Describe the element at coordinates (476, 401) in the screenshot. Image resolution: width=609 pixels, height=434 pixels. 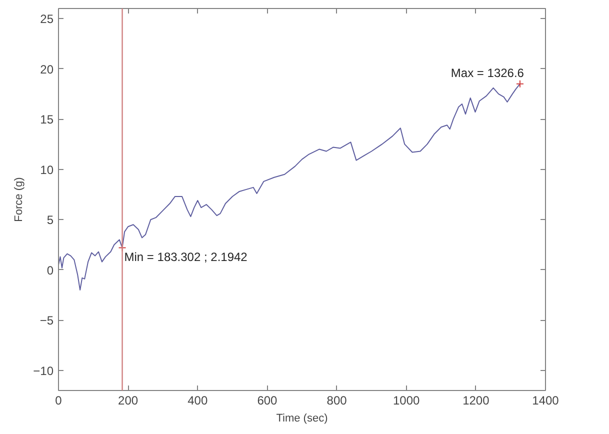
I see `x-tick-label: 1200` at that location.